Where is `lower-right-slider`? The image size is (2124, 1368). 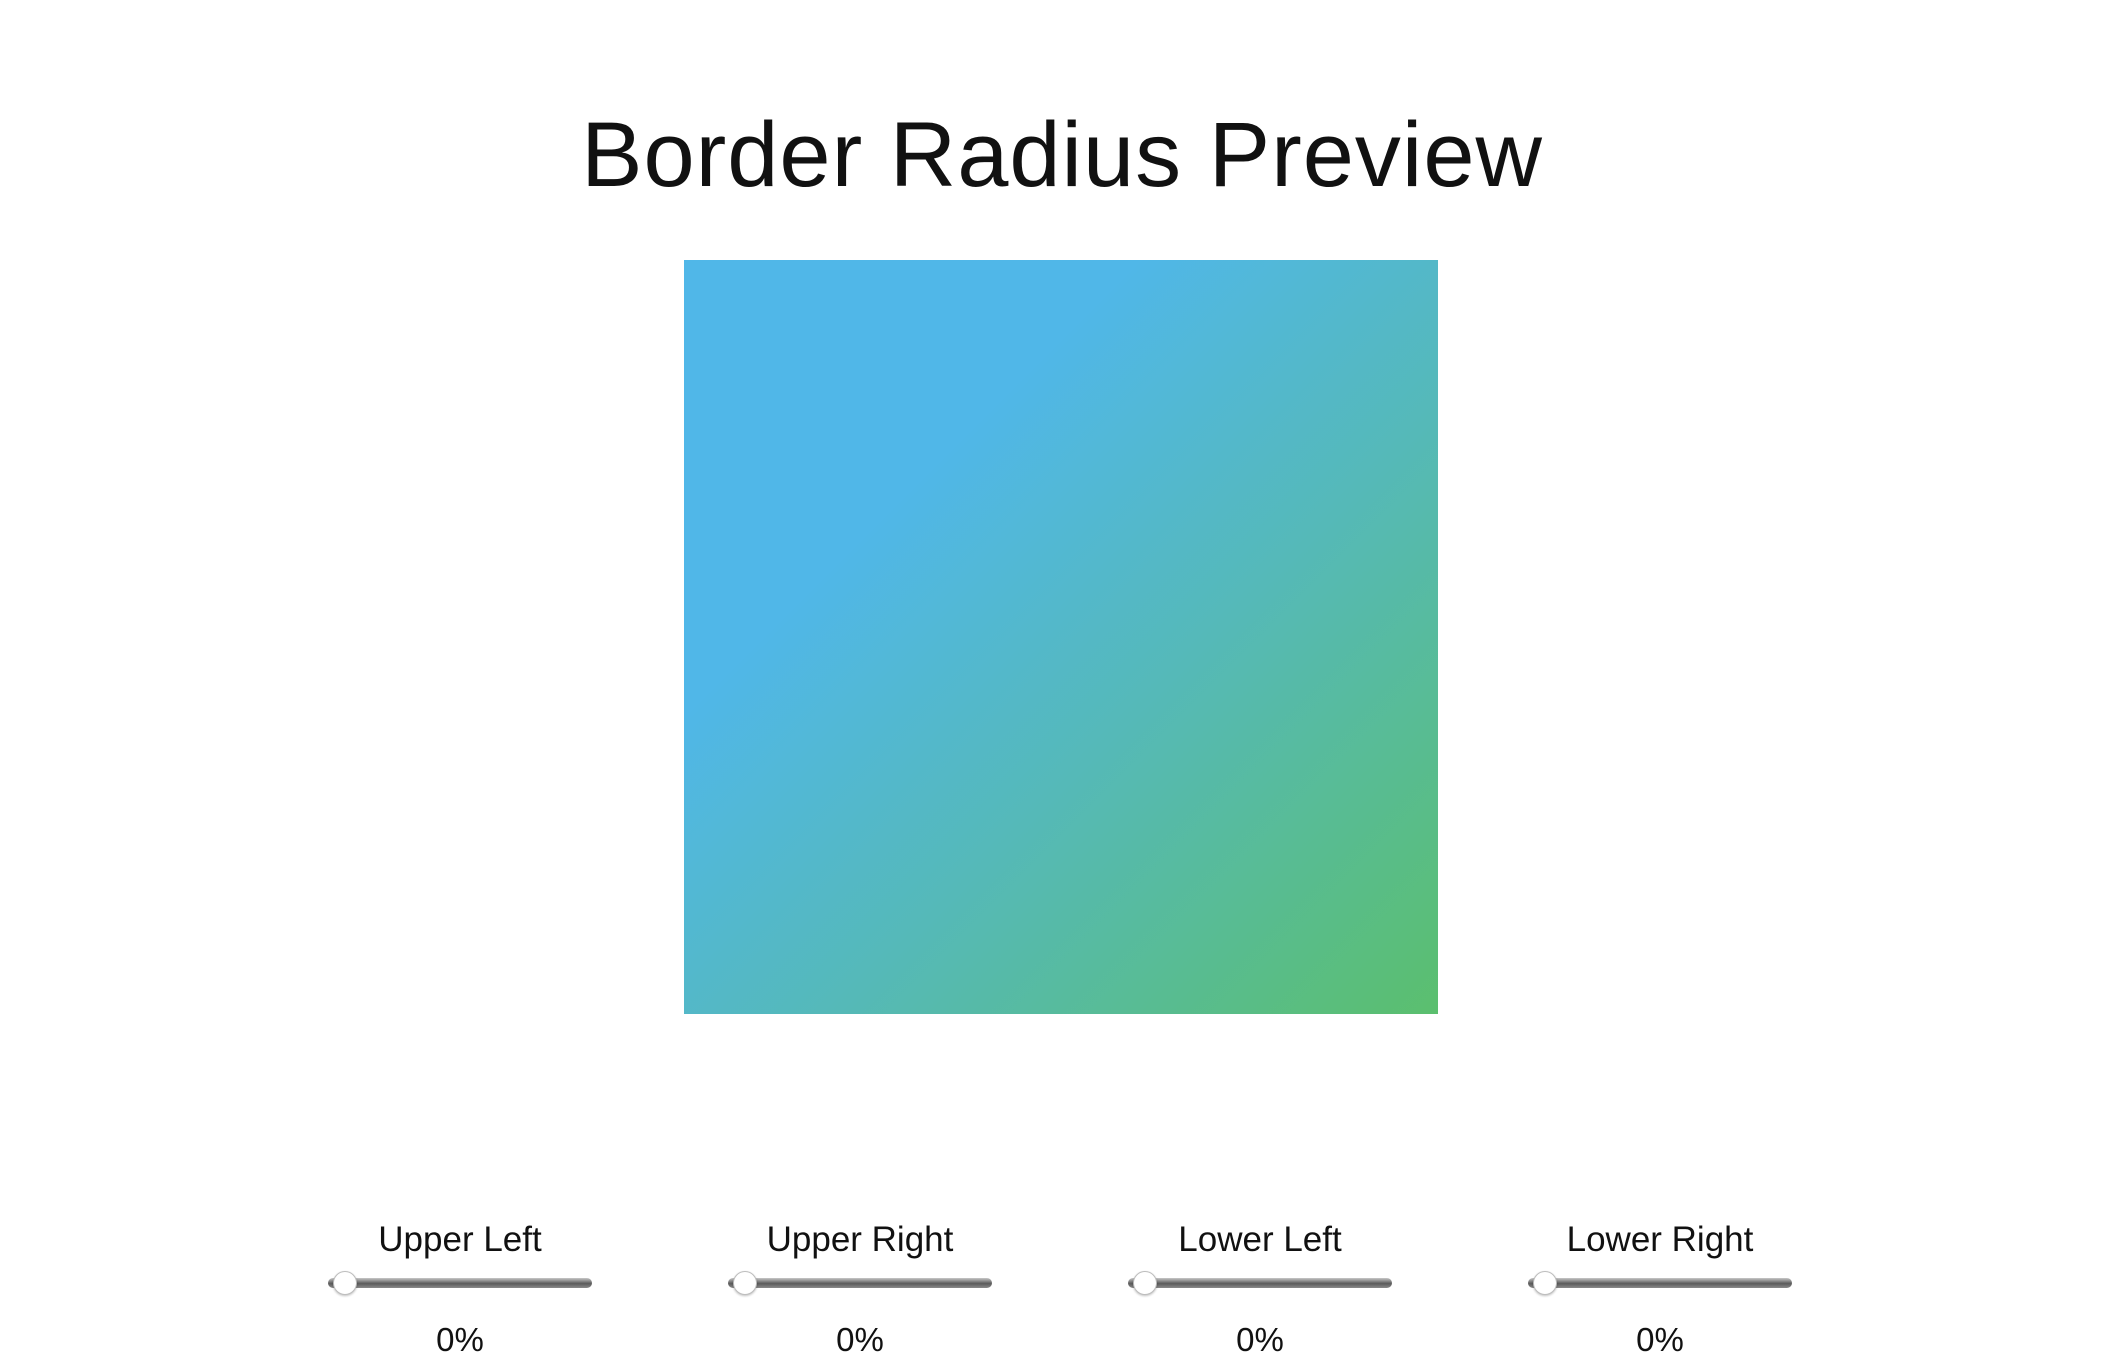 lower-right-slider is located at coordinates (1660, 1283).